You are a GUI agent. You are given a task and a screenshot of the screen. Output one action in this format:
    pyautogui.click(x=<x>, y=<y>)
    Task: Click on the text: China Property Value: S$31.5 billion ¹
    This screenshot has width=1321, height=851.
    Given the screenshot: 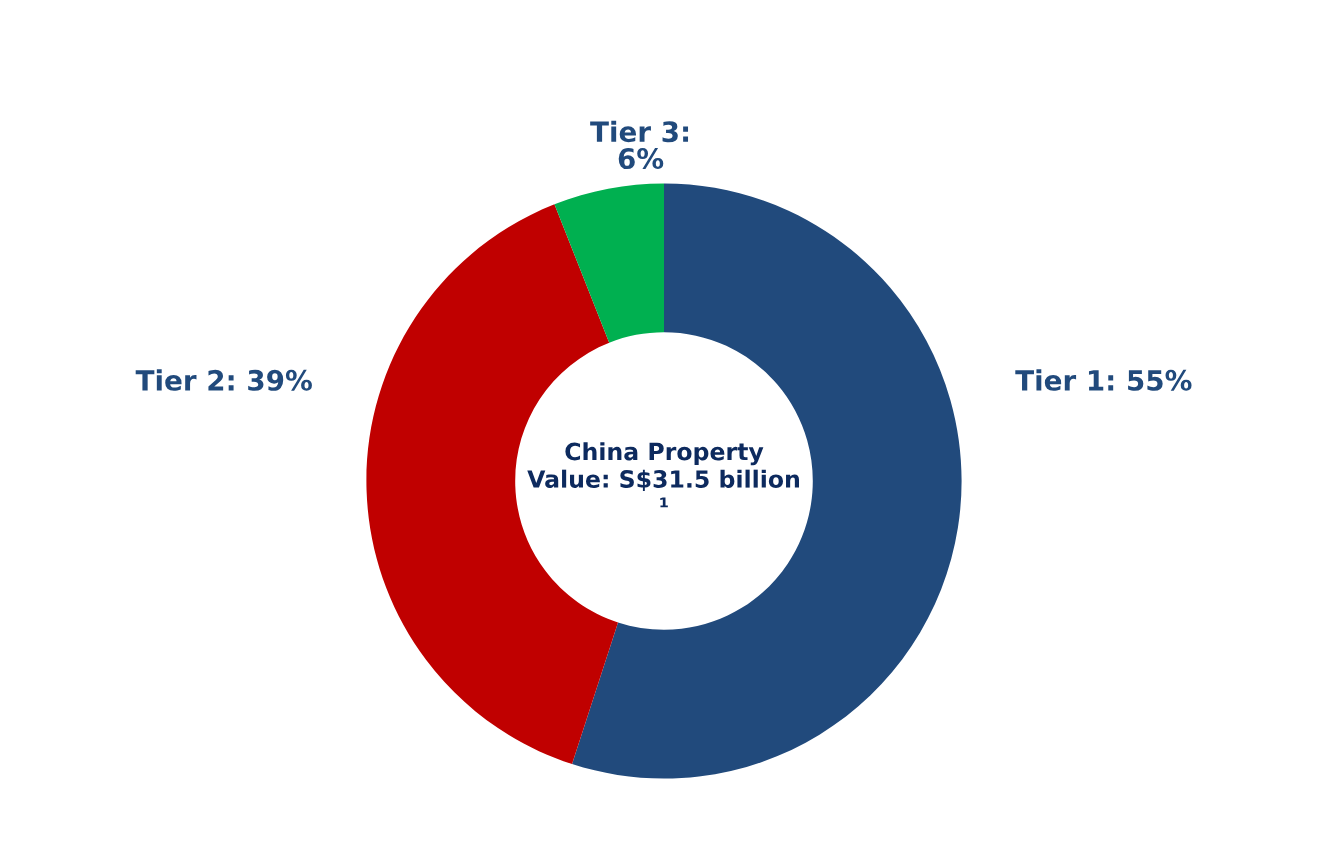 What is the action you would take?
    pyautogui.click(x=663, y=475)
    